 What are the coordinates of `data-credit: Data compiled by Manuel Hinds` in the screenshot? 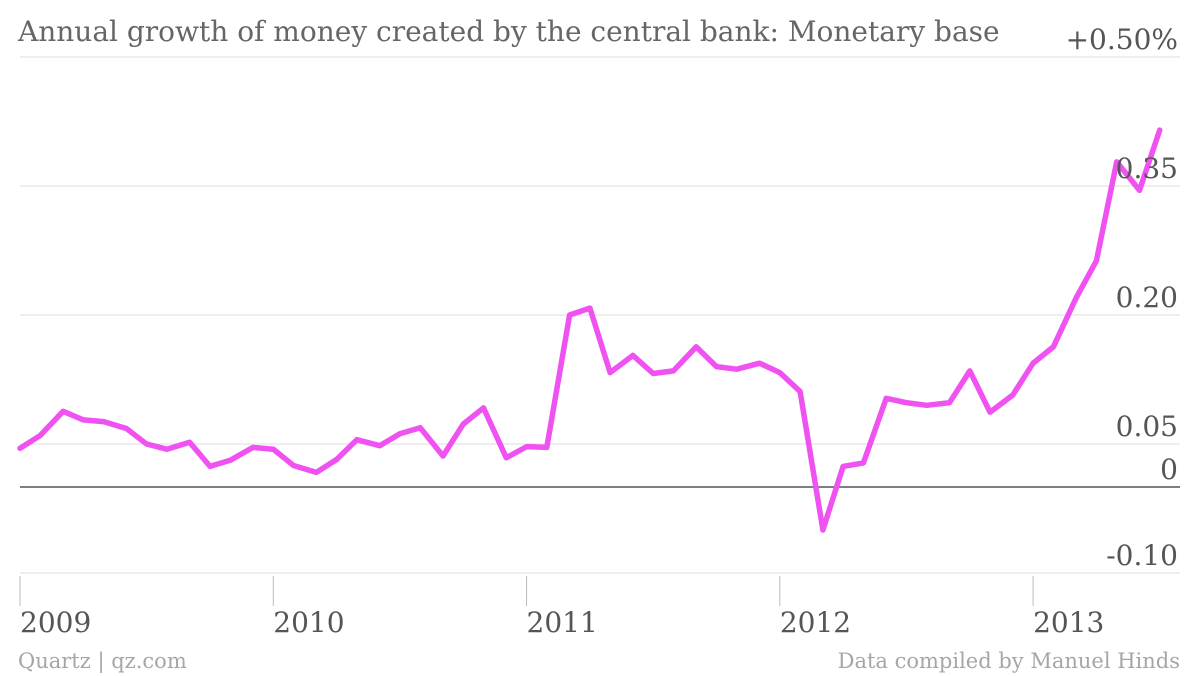 It's located at (1009, 661).